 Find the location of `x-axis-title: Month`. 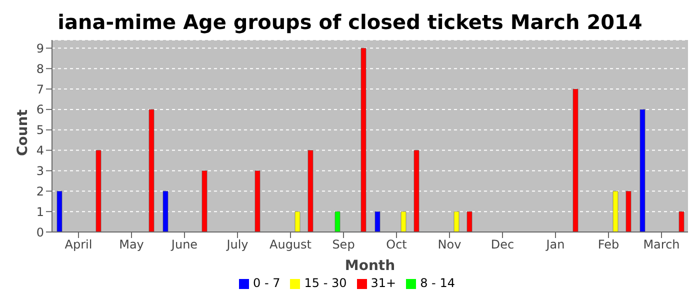

x-axis-title: Month is located at coordinates (370, 266).